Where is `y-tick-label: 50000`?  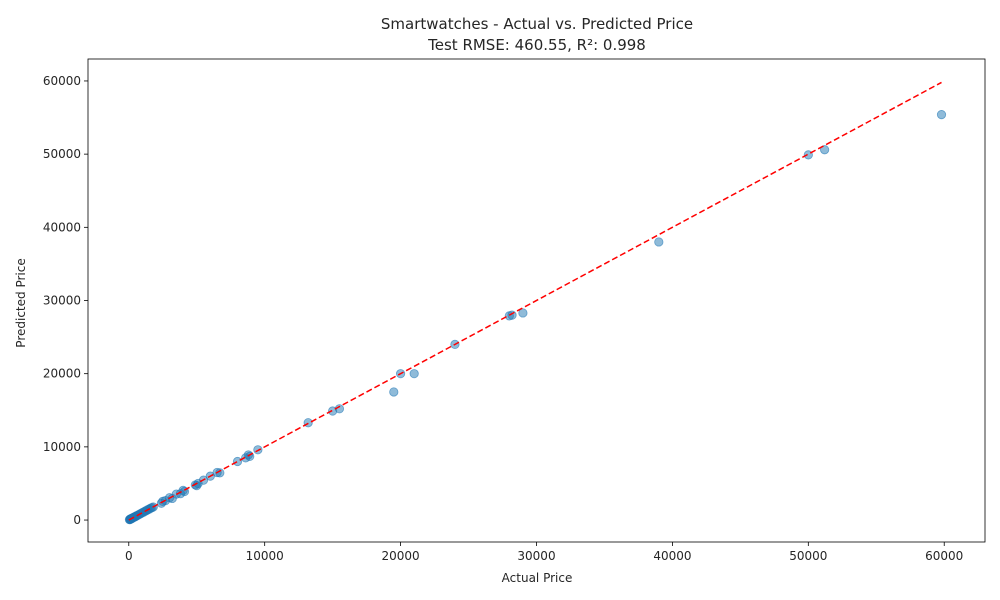 y-tick-label: 50000 is located at coordinates (62, 154).